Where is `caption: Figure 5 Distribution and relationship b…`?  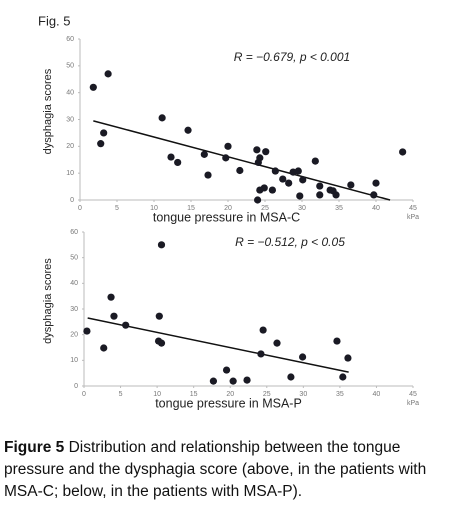
caption: Figure 5 Distribution and relationship b… is located at coordinates (227, 470).